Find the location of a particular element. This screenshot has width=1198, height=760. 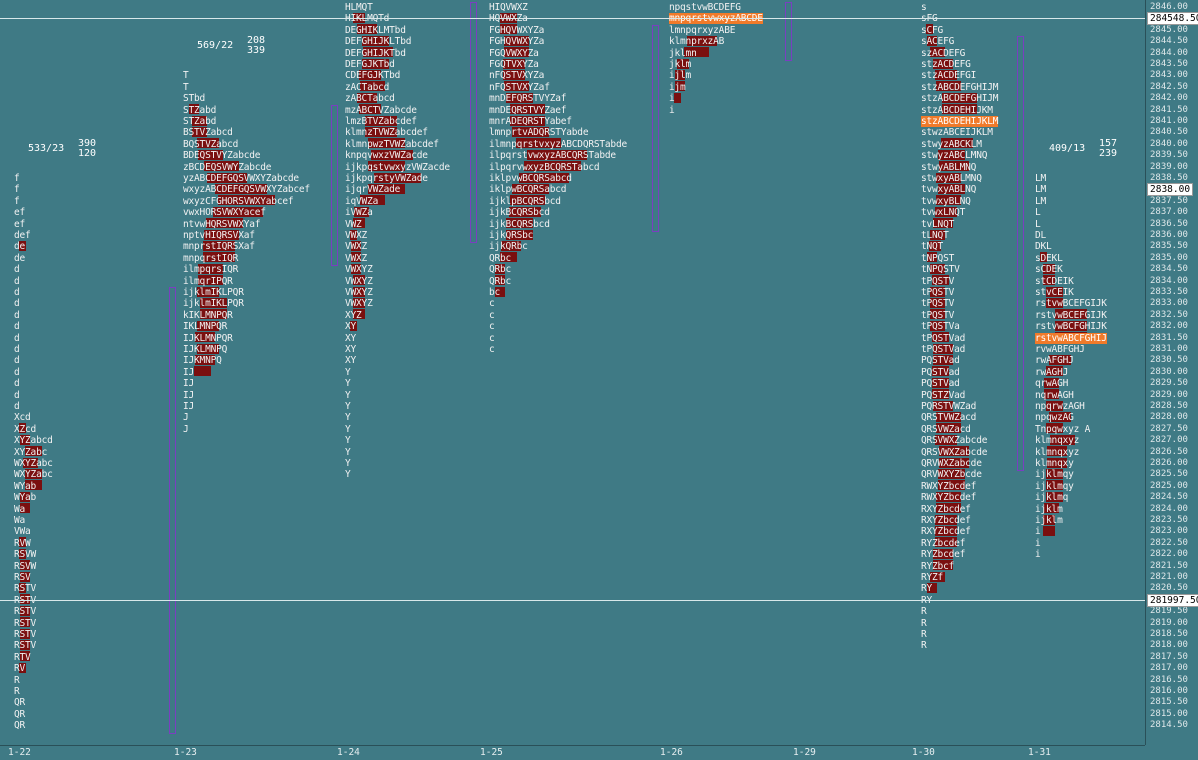

tpo-row: klmnpwzTVWZabcdef is located at coordinates (392, 149).